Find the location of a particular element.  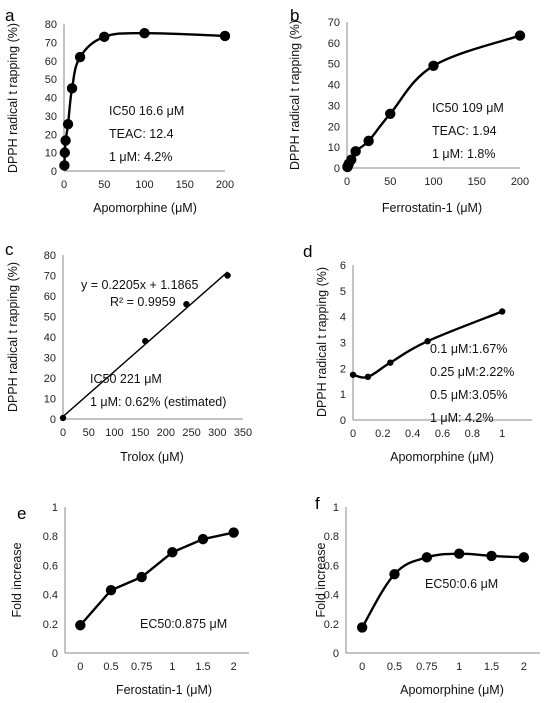

series-line is located at coordinates (144, 98).